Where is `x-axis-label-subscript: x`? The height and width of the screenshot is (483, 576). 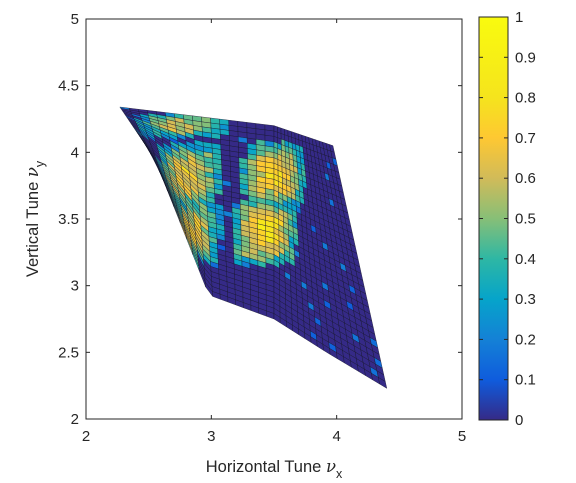
x-axis-label-subscript: x is located at coordinates (339, 474).